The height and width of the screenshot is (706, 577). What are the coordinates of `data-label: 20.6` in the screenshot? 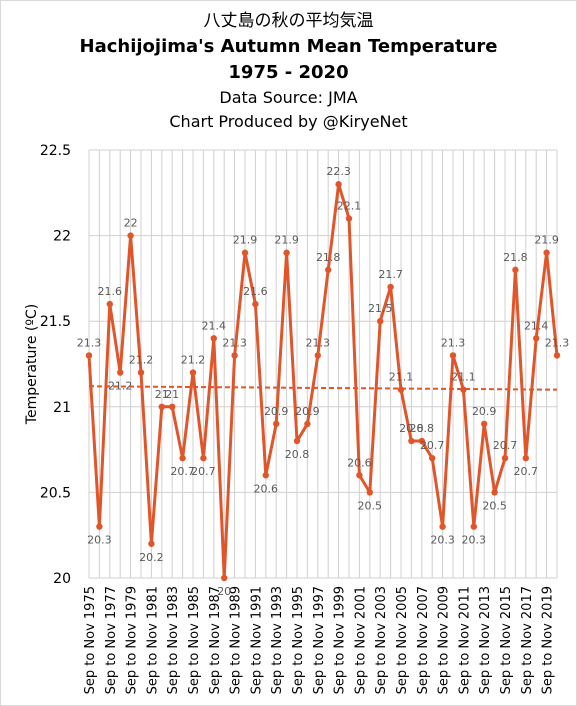 It's located at (359, 462).